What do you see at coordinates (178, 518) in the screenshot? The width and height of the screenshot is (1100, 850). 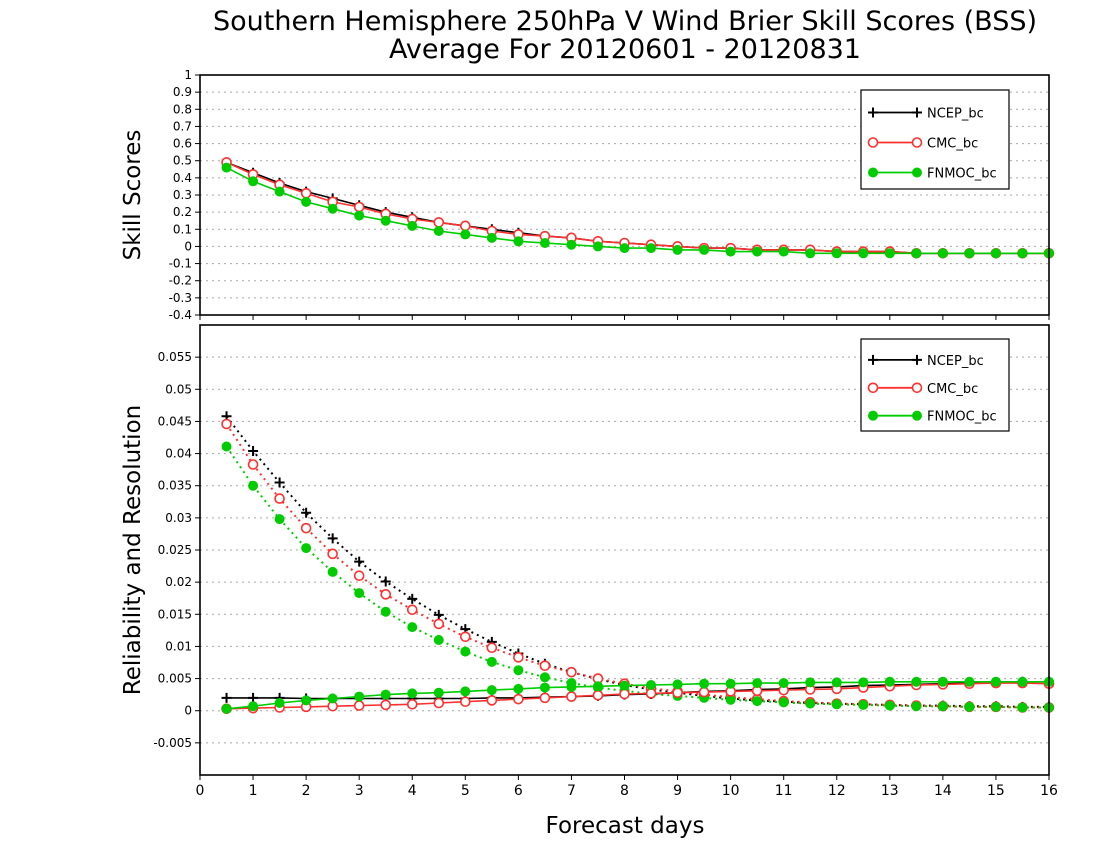 I see `y-tick-label: 0.03` at bounding box center [178, 518].